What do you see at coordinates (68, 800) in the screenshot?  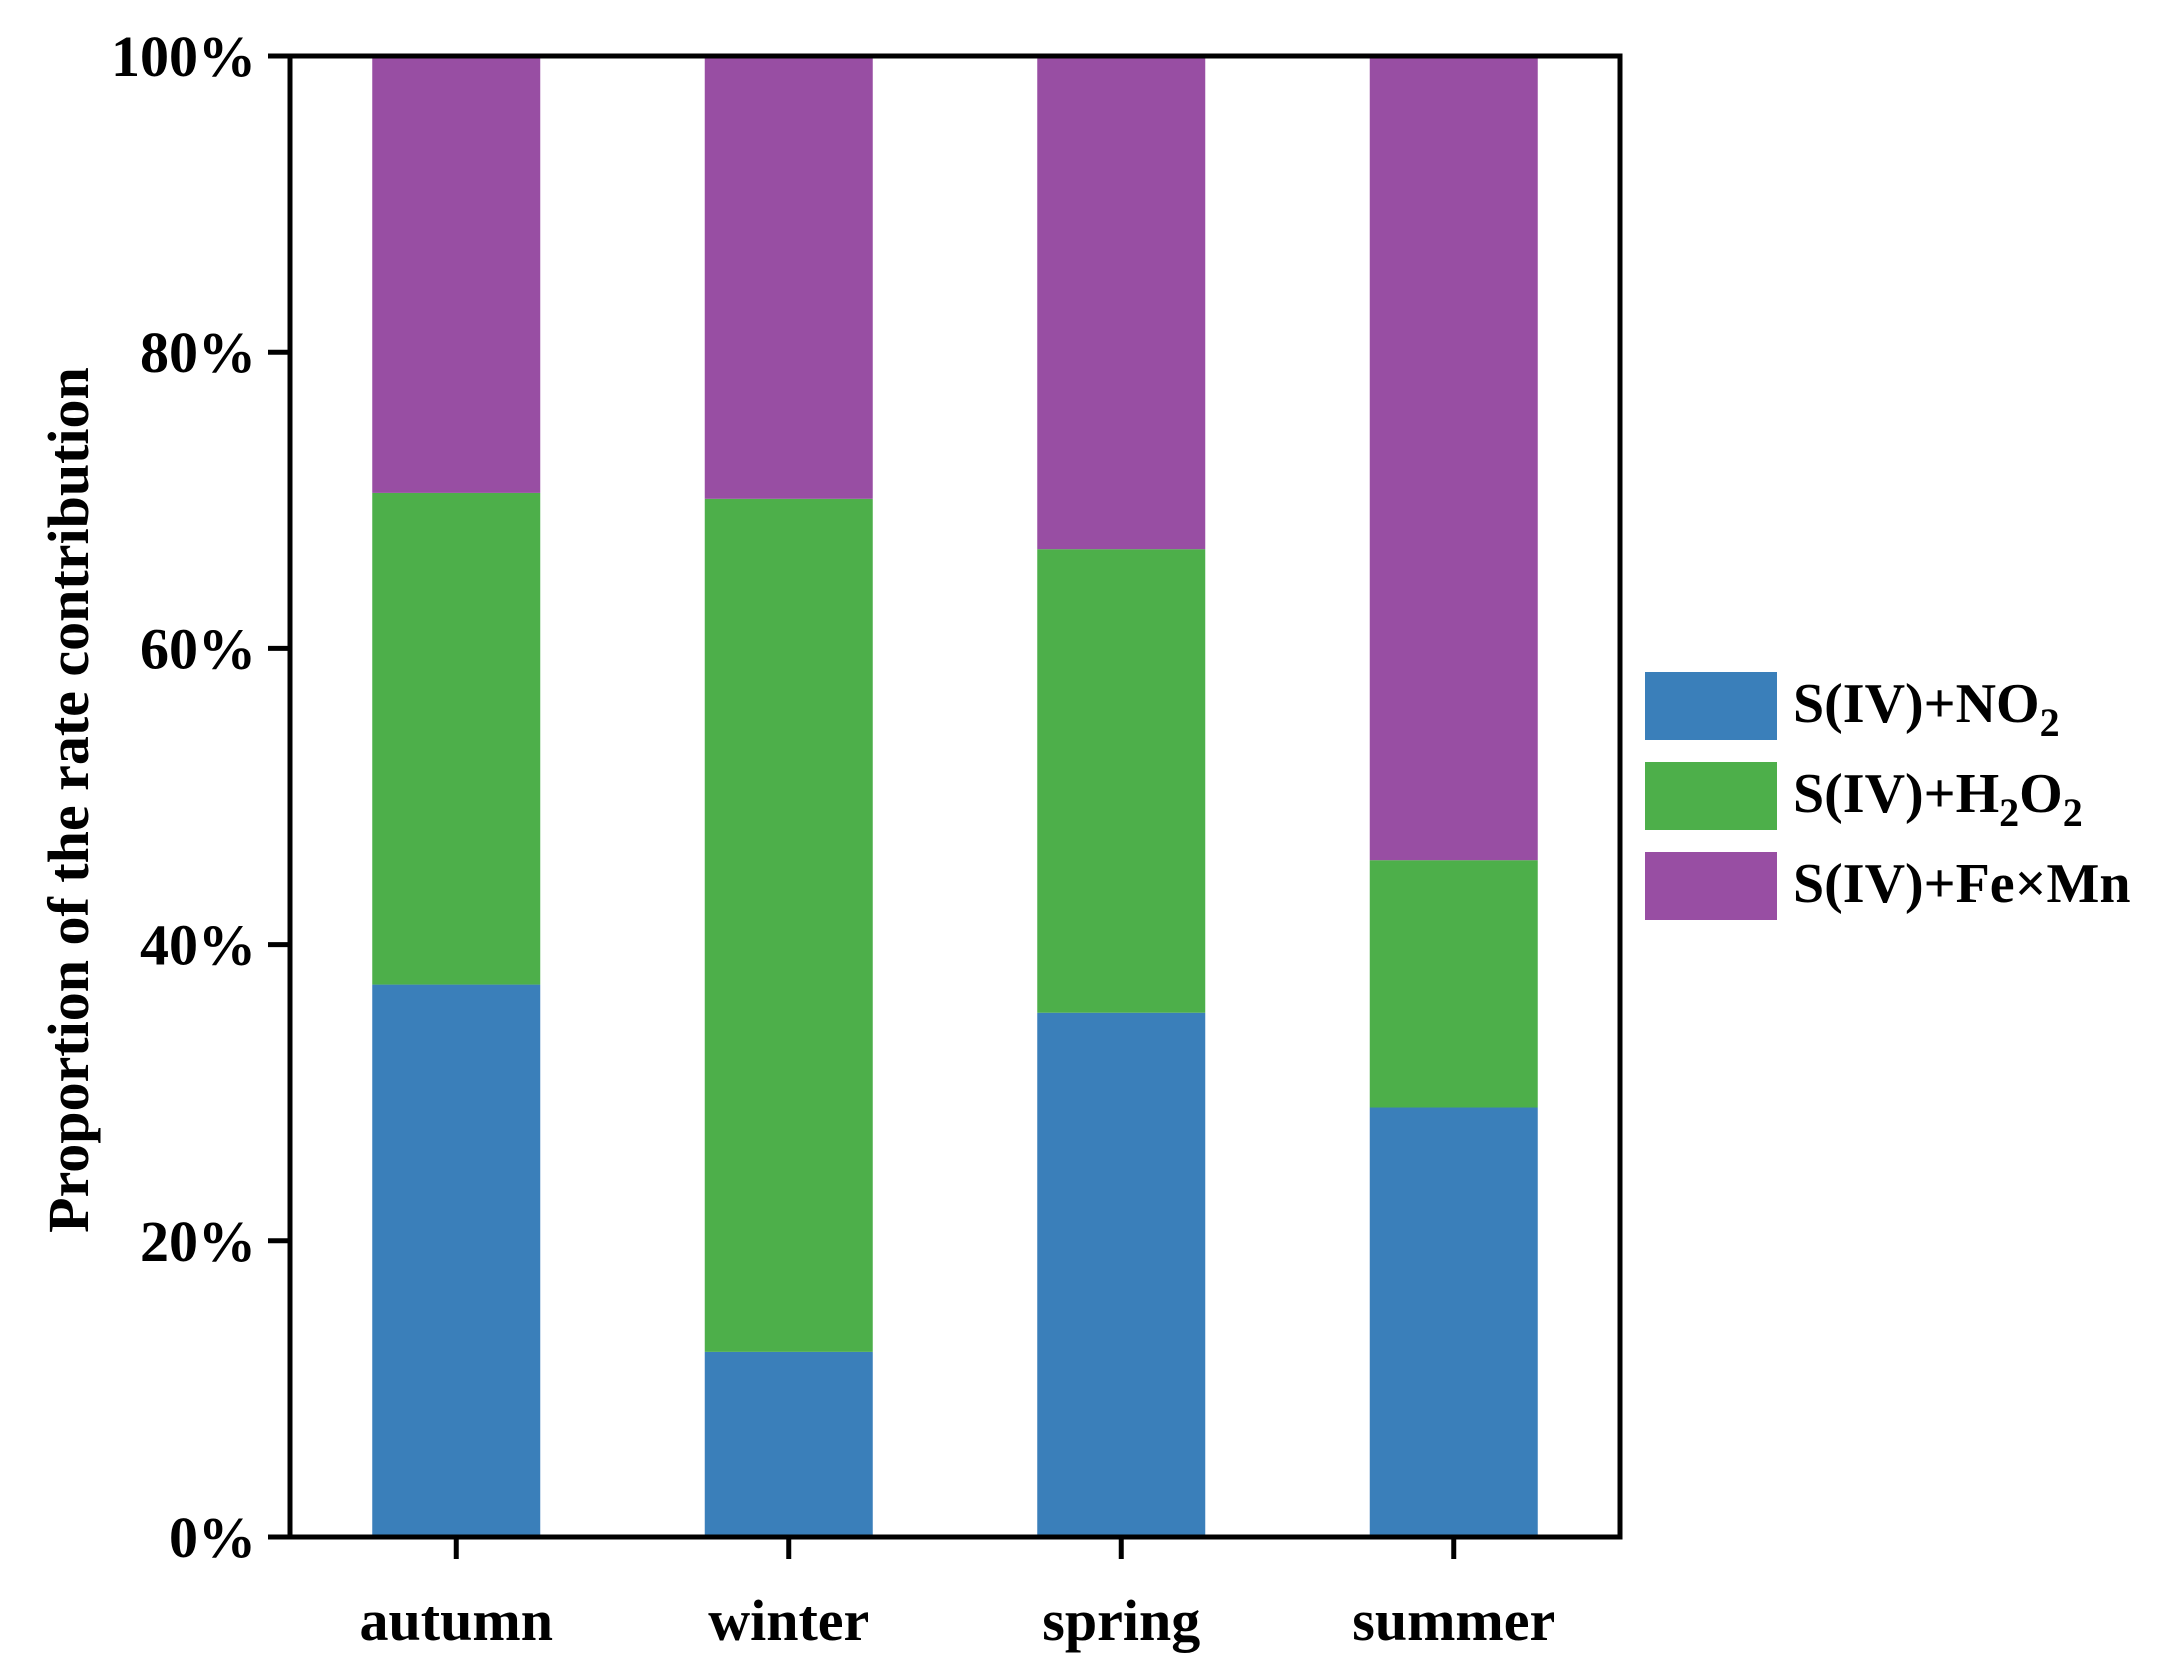 I see `y-axis-title: Proportion of the rate contribution` at bounding box center [68, 800].